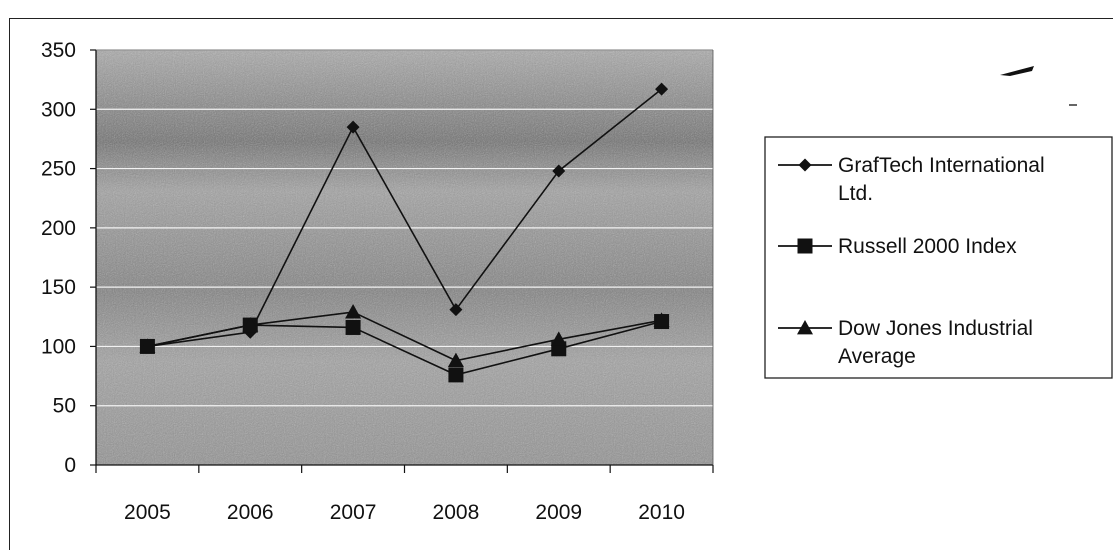 The image size is (1113, 550). I want to click on legend-label: Average, so click(877, 356).